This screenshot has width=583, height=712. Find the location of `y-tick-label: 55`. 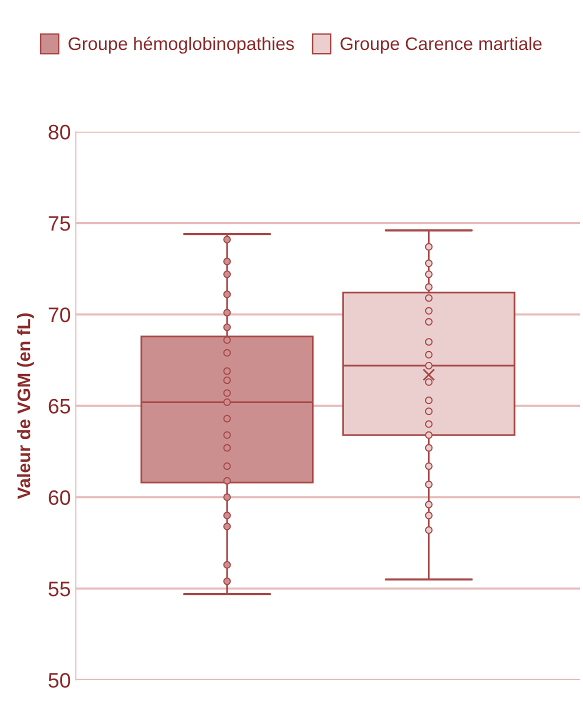

y-tick-label: 55 is located at coordinates (59, 589).